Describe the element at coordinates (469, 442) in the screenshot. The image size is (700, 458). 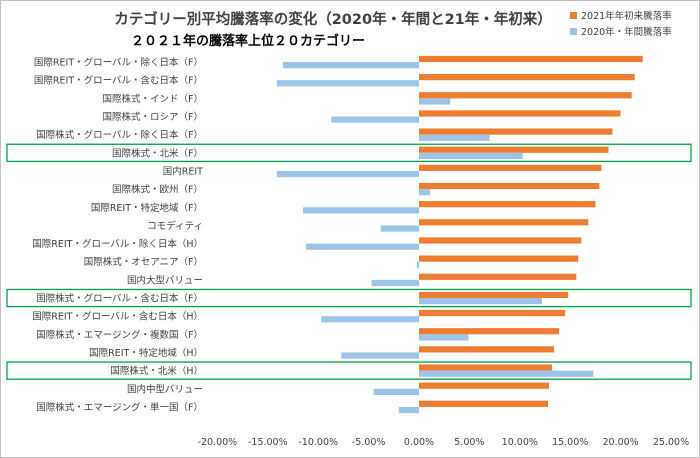
I see `x-tick-label: 5.00%` at that location.